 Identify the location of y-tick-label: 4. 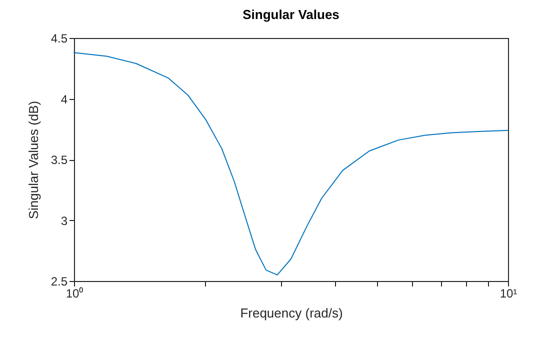
(64, 99).